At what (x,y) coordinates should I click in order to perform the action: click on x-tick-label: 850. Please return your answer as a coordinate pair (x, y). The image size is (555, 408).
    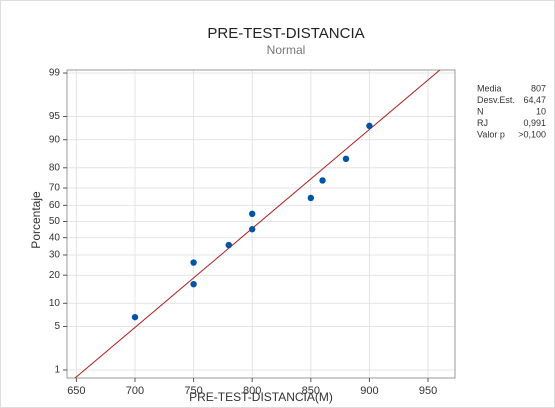
    Looking at the image, I should click on (311, 391).